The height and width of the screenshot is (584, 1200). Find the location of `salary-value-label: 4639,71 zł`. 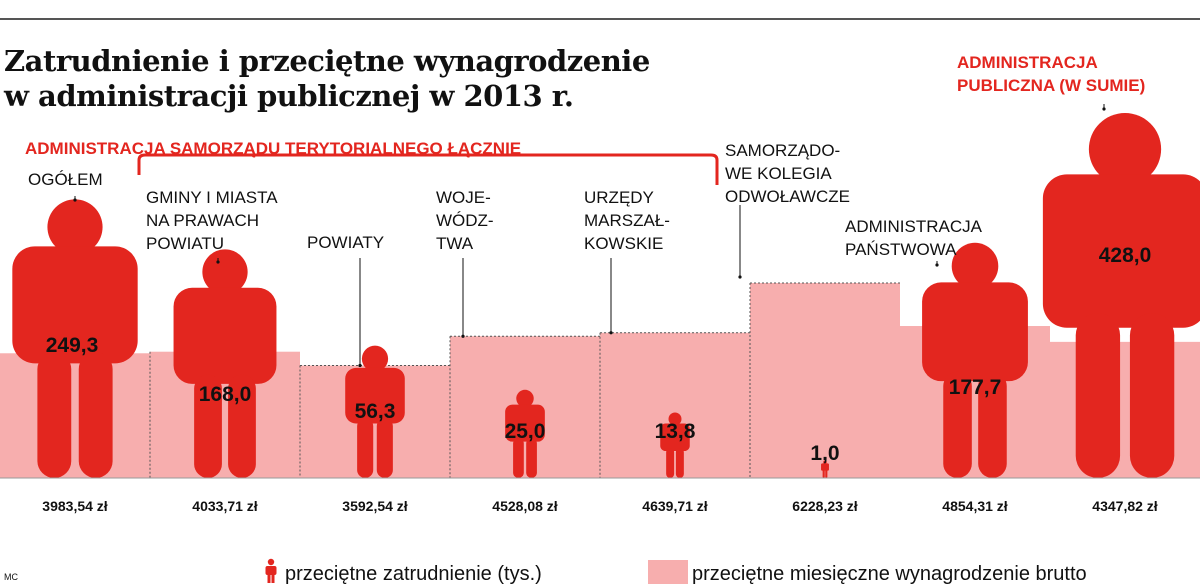

salary-value-label: 4639,71 zł is located at coordinates (674, 506).